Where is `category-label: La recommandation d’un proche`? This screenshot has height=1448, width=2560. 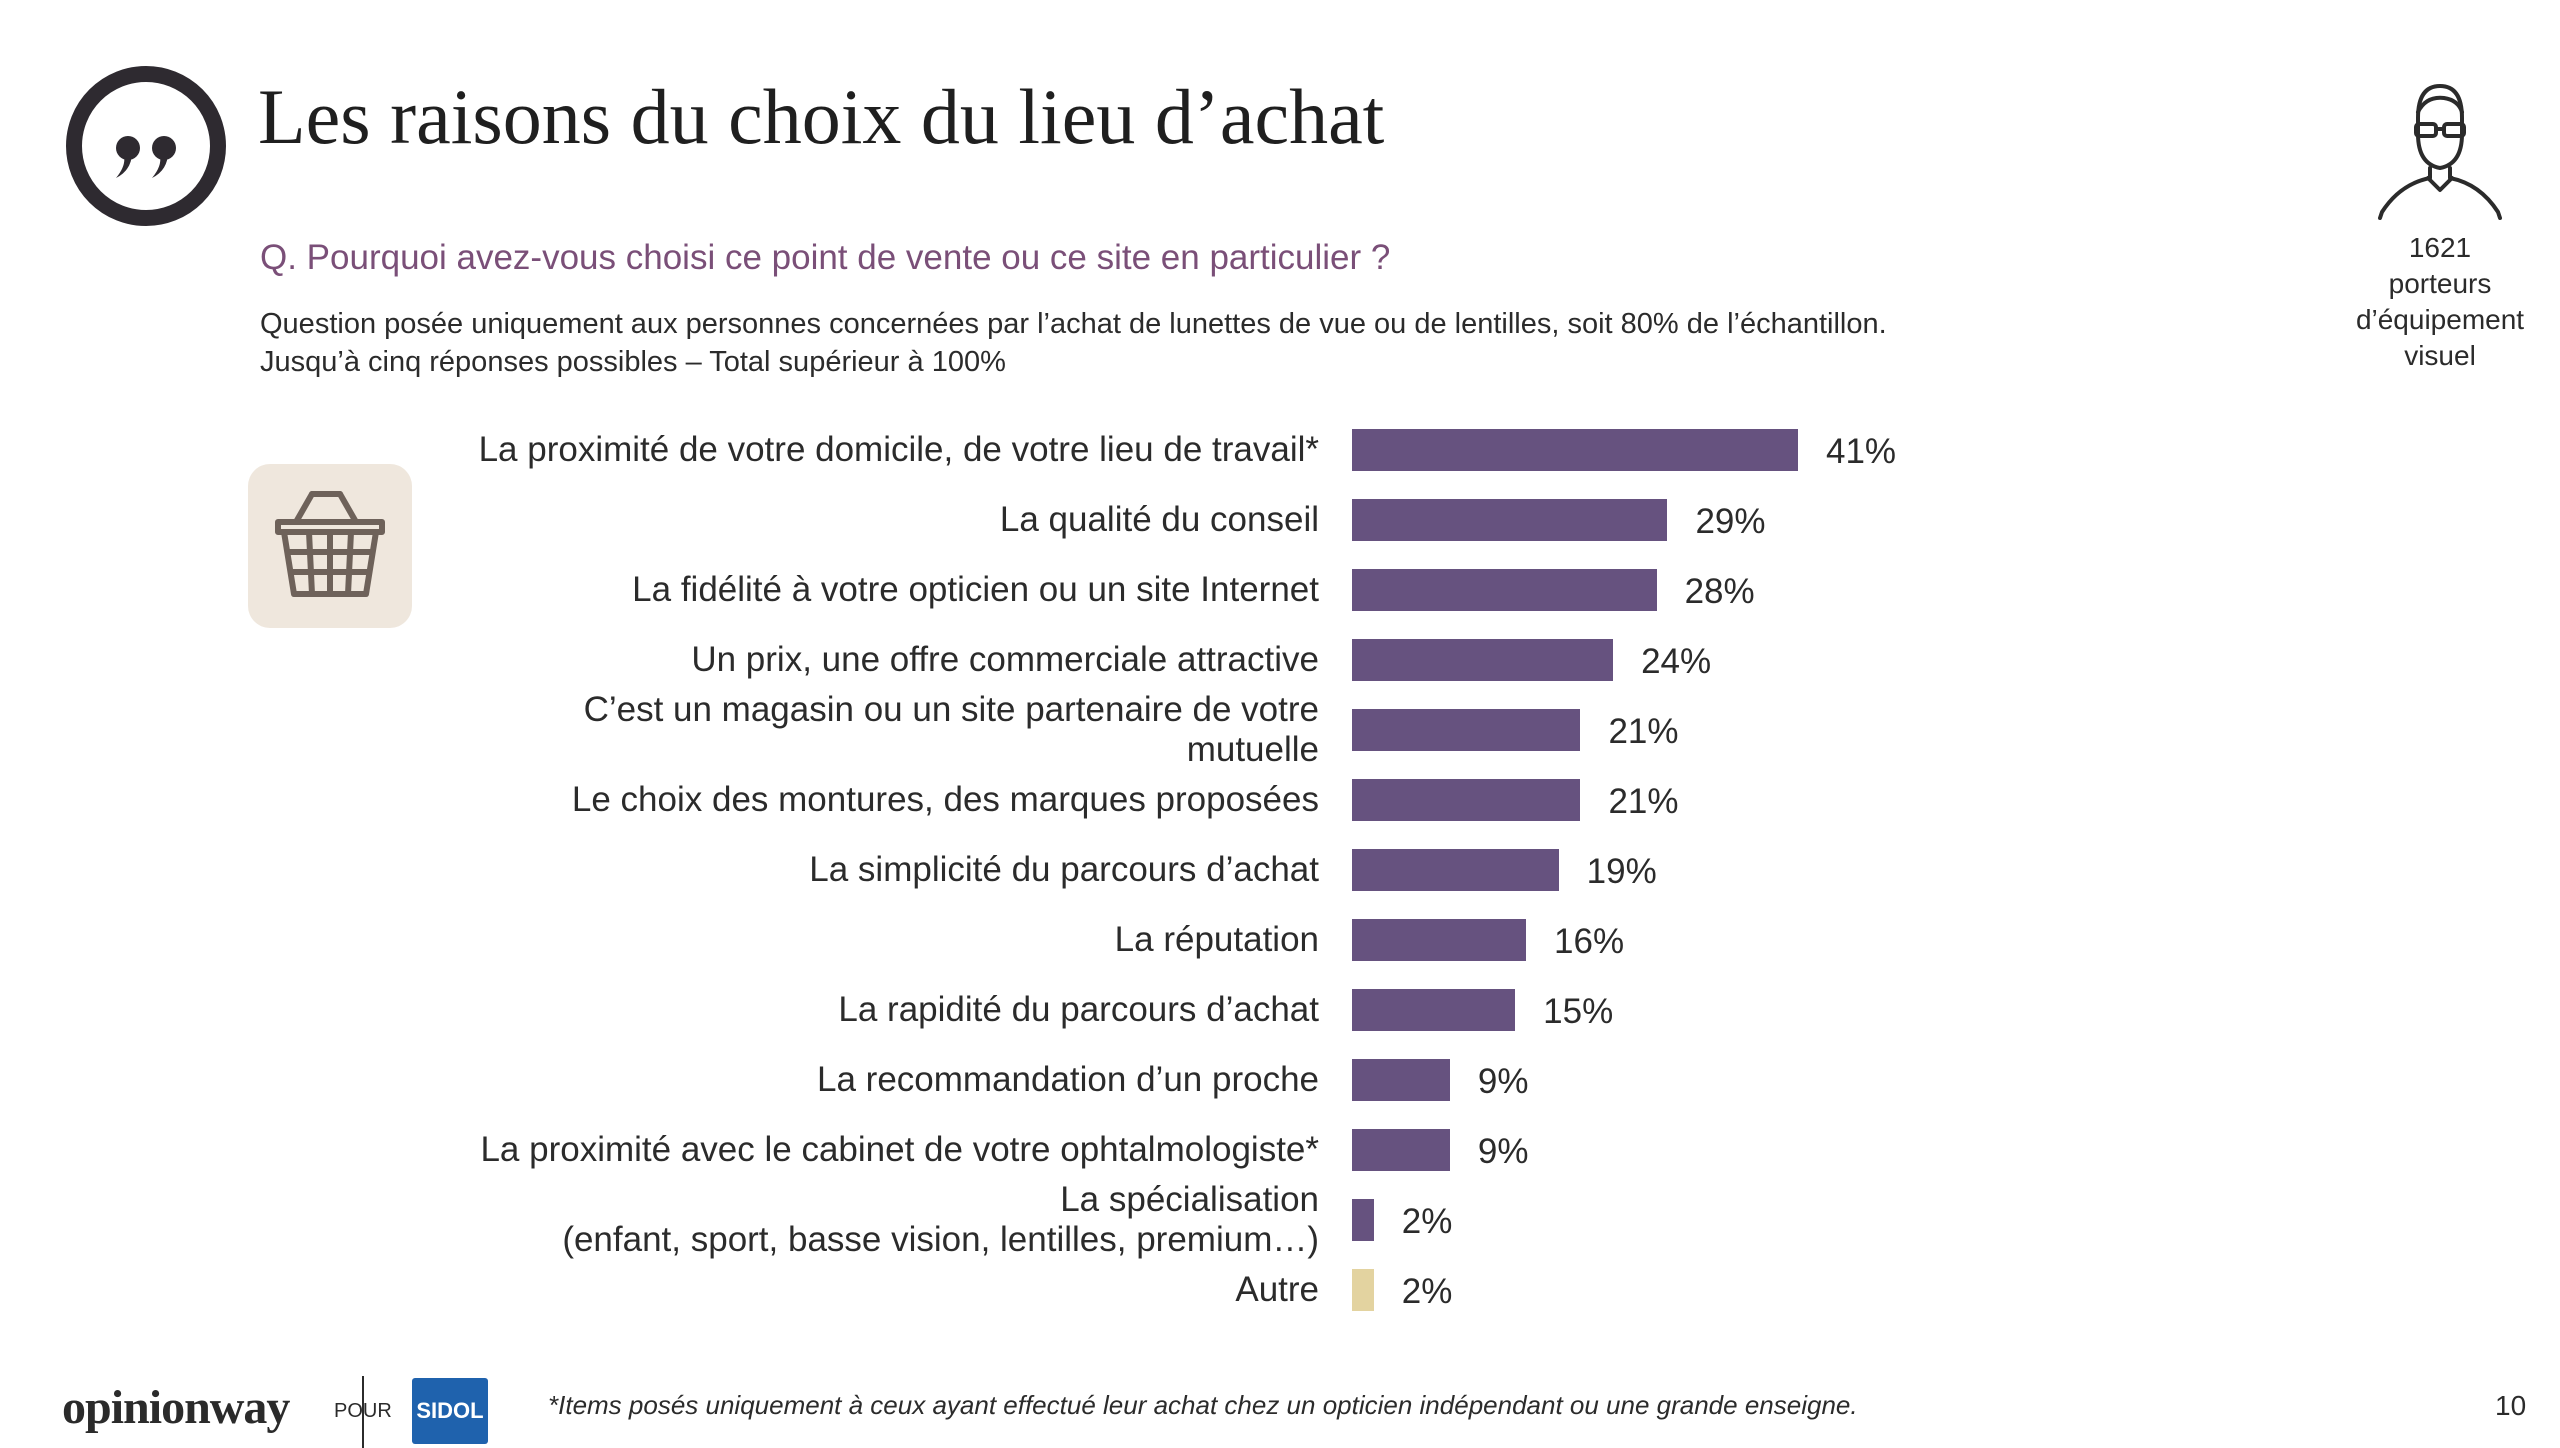 category-label: La recommandation d’un proche is located at coordinates (819, 1080).